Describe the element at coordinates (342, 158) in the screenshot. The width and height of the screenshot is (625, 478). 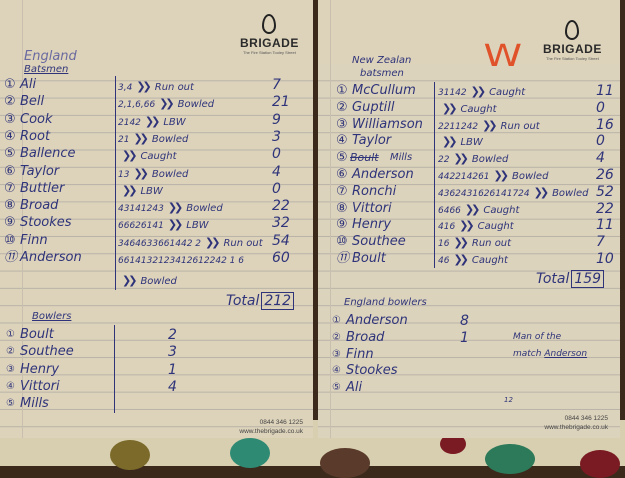
I see `batting-order-number: ⑤` at that location.